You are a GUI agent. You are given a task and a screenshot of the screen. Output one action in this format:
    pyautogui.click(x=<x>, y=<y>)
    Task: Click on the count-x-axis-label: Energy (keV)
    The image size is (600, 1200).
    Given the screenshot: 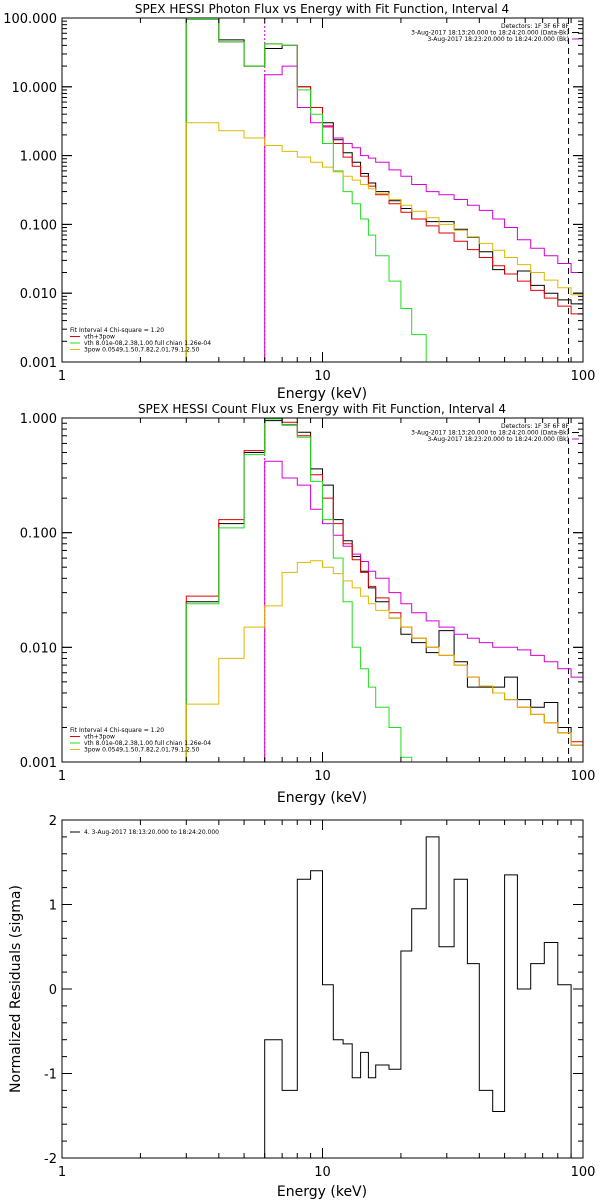 What is the action you would take?
    pyautogui.click(x=322, y=798)
    